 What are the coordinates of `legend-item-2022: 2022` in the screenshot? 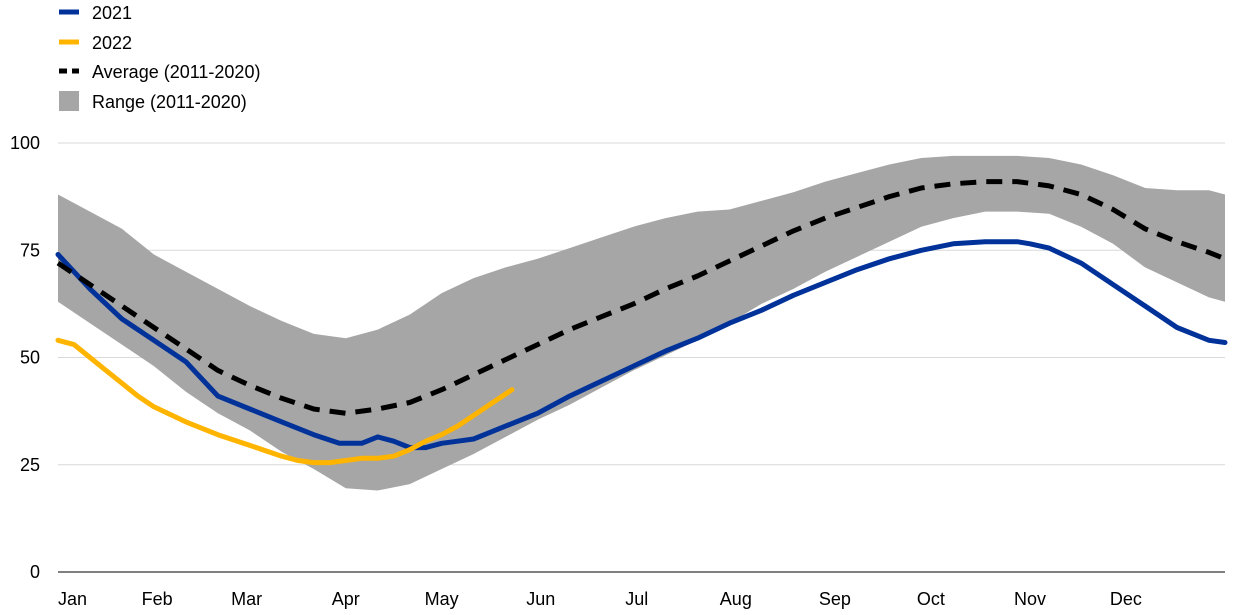 It's located at (95, 43).